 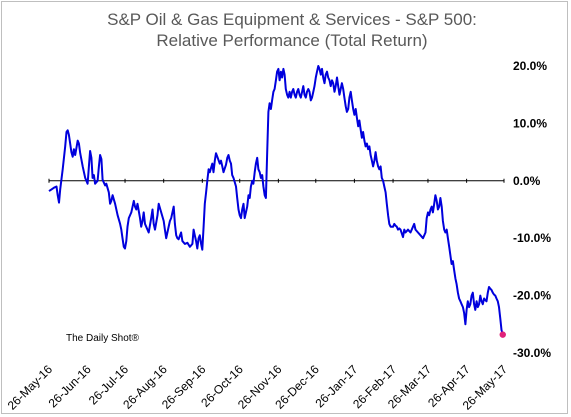 What do you see at coordinates (532, 238) in the screenshot?
I see `y-tick-label: -10.0%` at bounding box center [532, 238].